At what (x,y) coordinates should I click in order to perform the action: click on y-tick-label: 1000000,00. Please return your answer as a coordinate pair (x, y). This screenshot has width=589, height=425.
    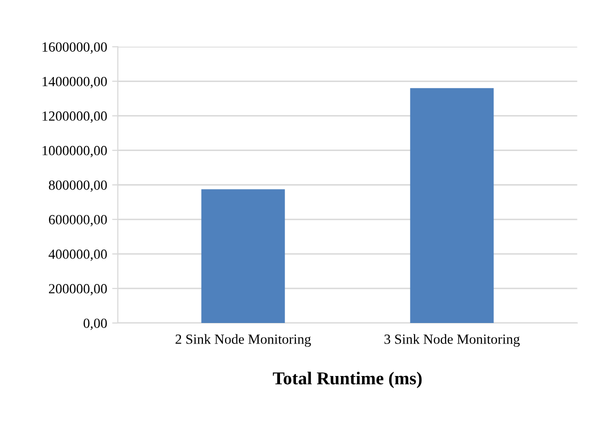
    Looking at the image, I should click on (74, 152).